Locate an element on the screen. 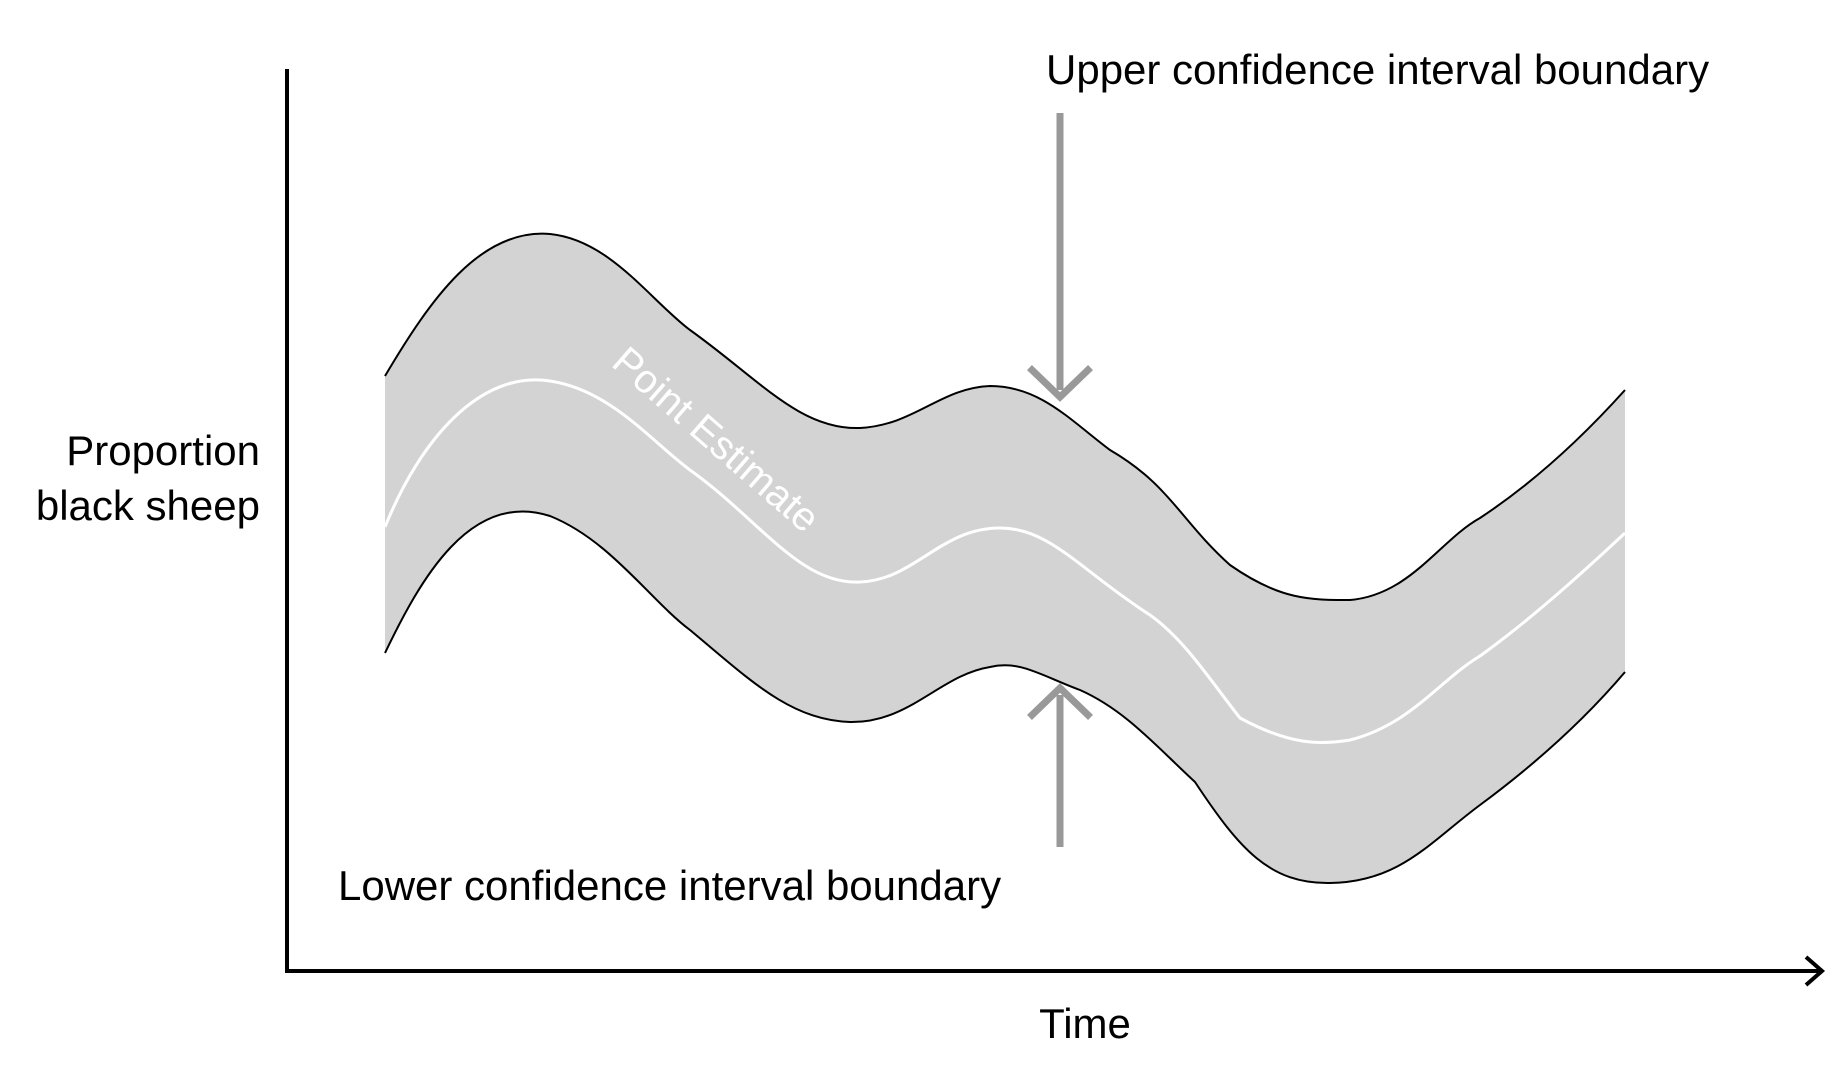 Image resolution: width=1846 pixels, height=1067 pixels. lower-boundary-arrow is located at coordinates (1060, 765).